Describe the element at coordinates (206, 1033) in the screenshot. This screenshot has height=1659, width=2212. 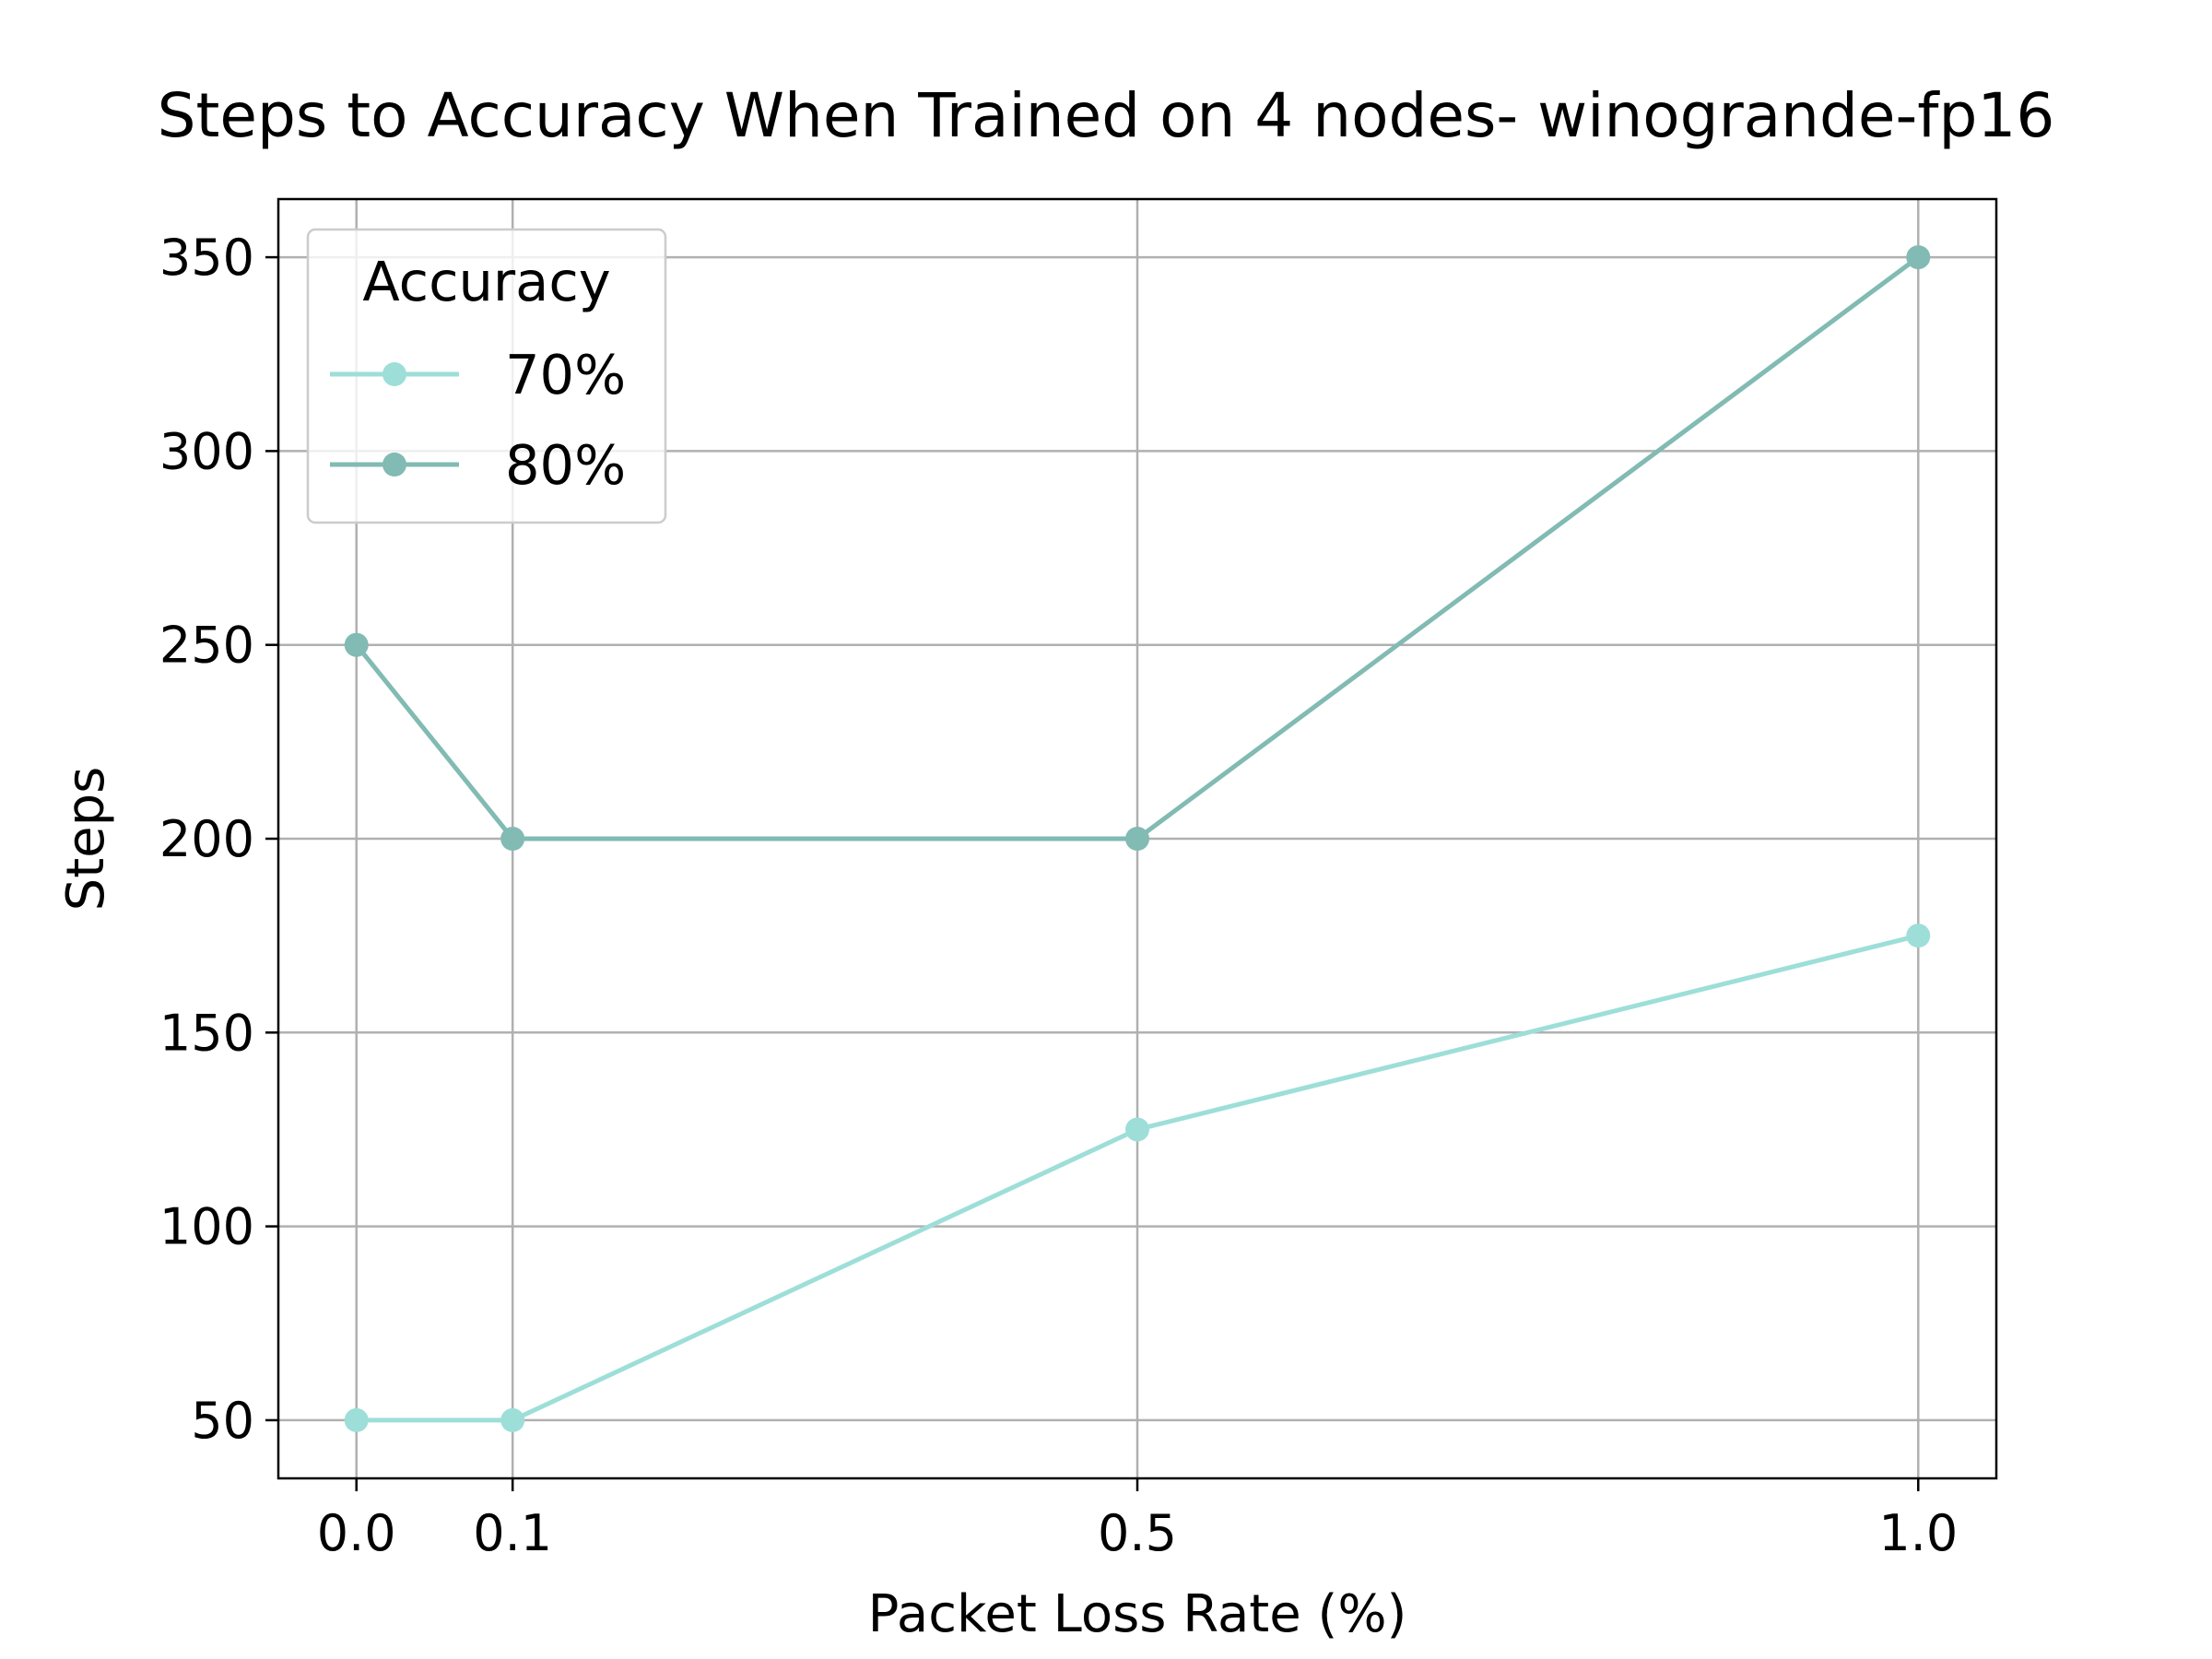
I see `y-tick-label: 150` at that location.